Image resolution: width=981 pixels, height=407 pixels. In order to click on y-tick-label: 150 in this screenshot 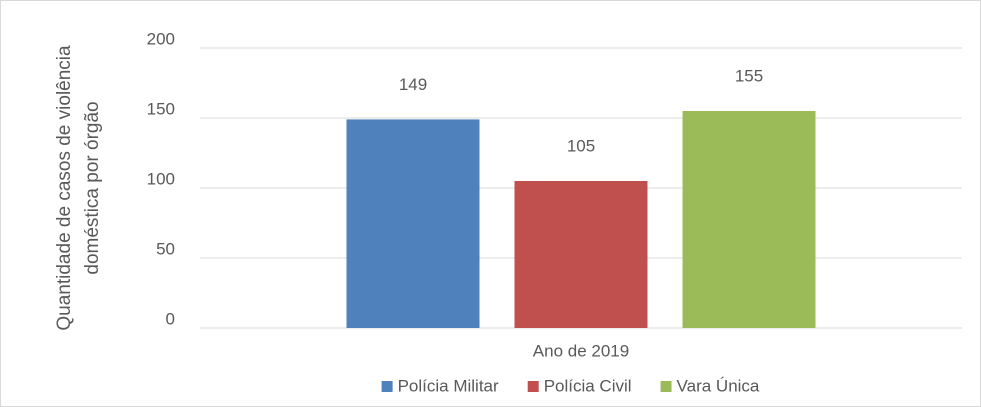, I will do `click(161, 108)`.